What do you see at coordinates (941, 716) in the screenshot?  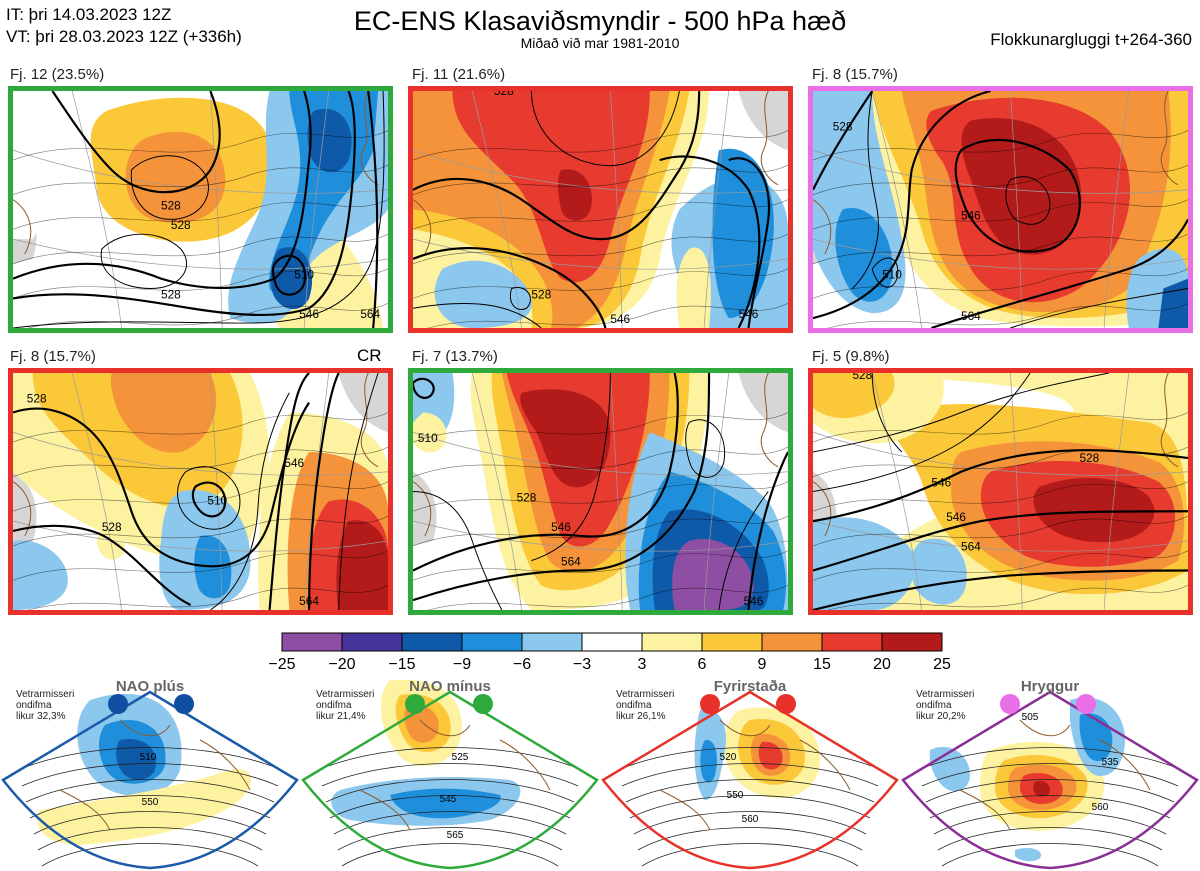 I see `regime-note-line: likur 20,2%` at bounding box center [941, 716].